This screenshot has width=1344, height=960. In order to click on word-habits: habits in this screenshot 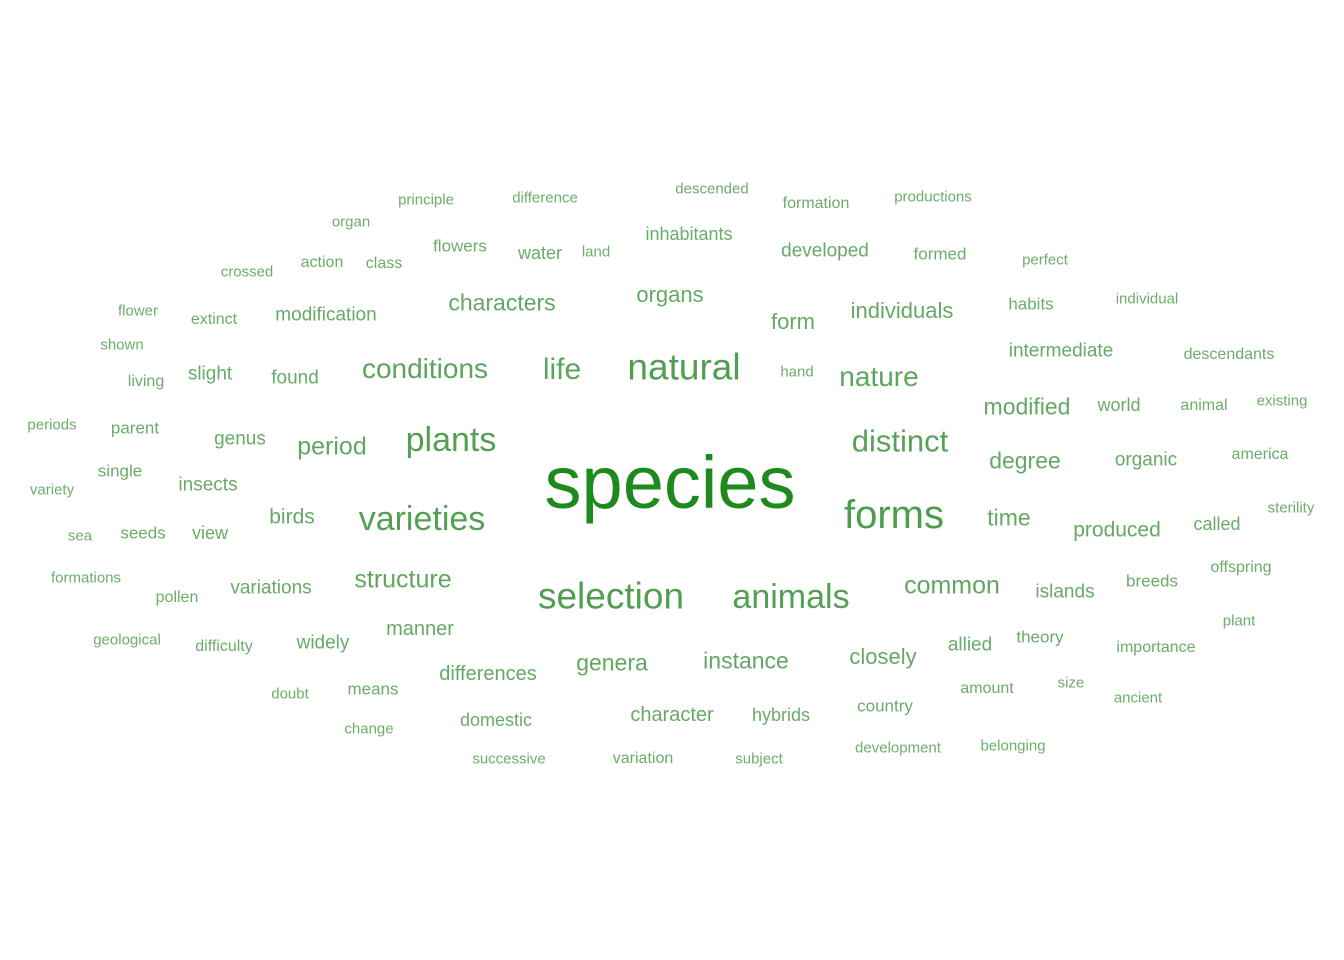, I will do `click(1031, 304)`.